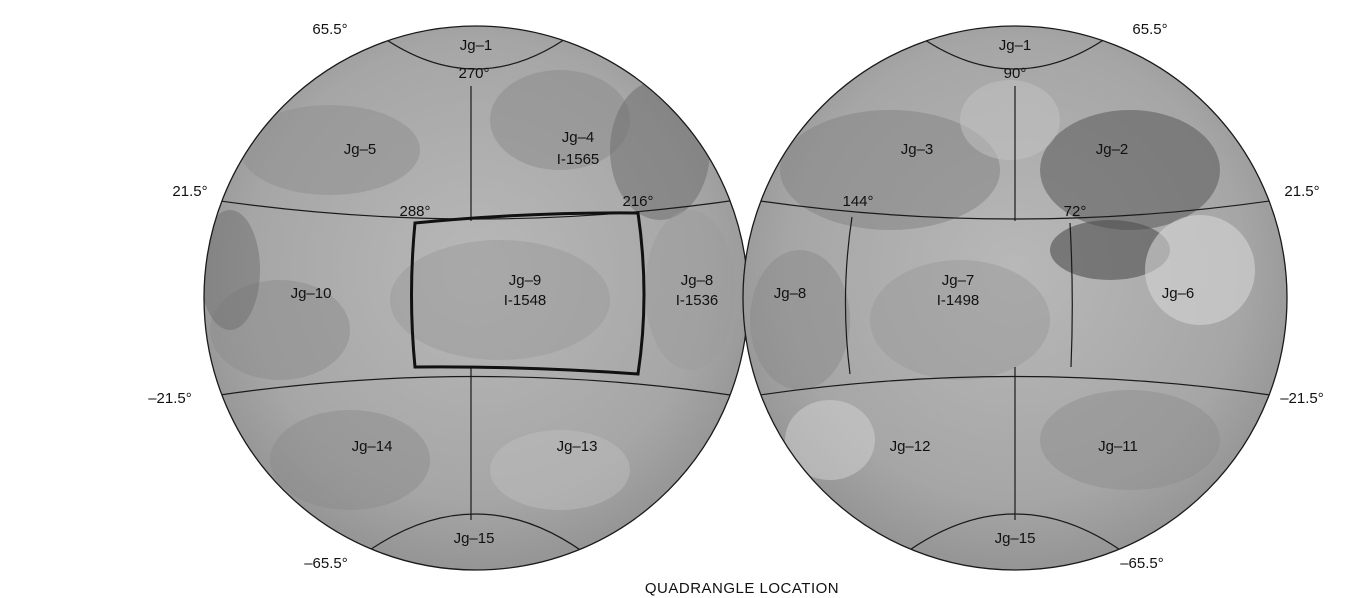  What do you see at coordinates (578, 137) in the screenshot?
I see `left-jg4-label: Jg–4` at bounding box center [578, 137].